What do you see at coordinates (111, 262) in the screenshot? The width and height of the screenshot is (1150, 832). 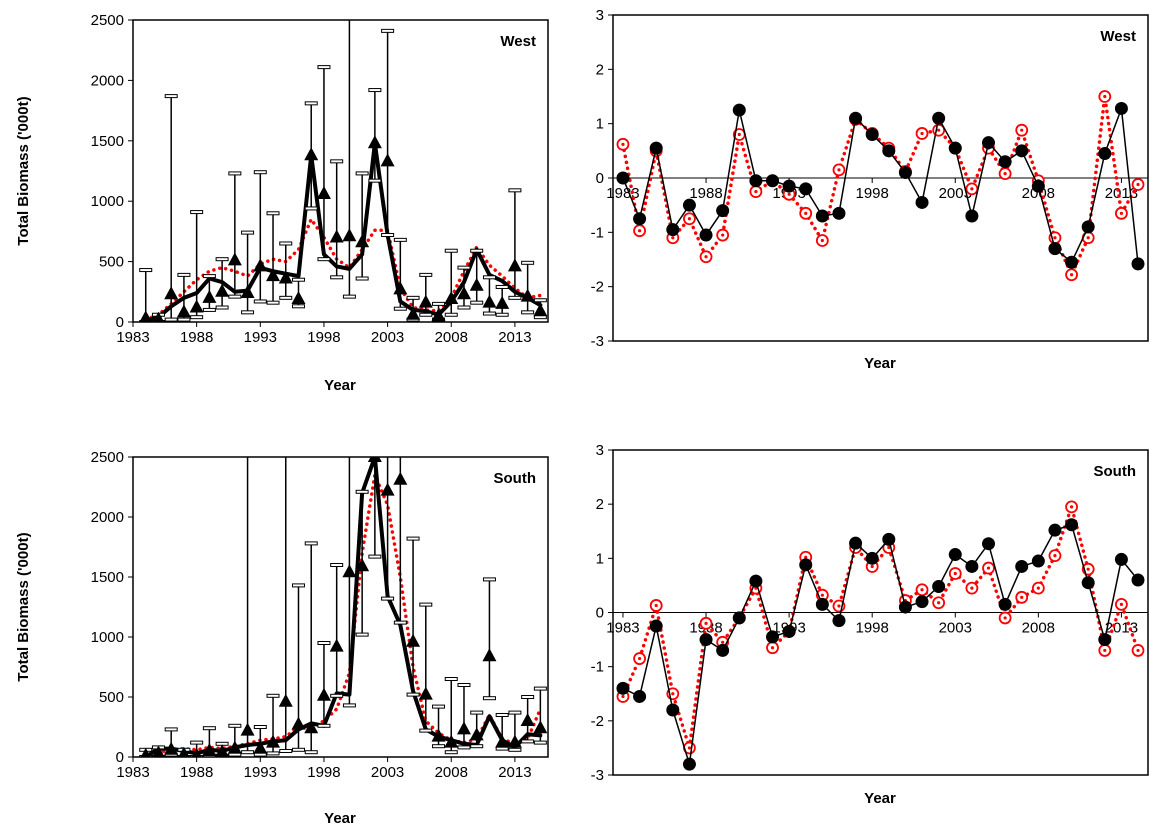 I see `y-tick-label: 500` at bounding box center [111, 262].